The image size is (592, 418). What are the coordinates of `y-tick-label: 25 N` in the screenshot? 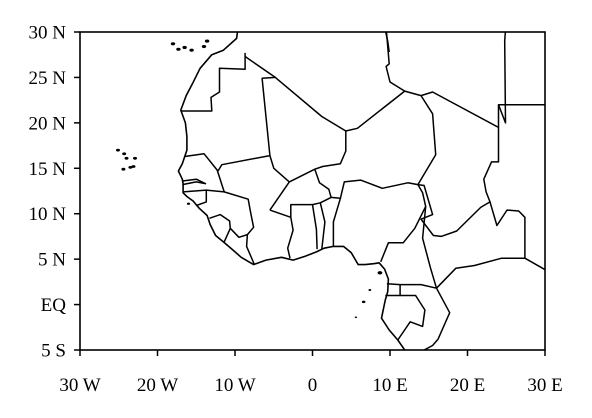 It's located at (48, 78).